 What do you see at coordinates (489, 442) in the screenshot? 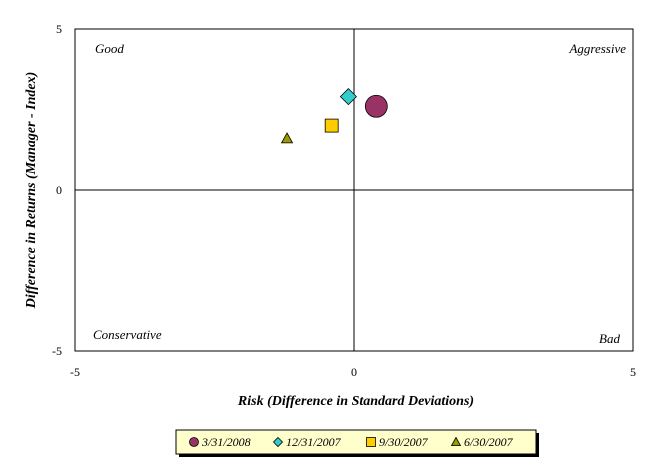
I see `legend-label: 6/30/2007` at bounding box center [489, 442].